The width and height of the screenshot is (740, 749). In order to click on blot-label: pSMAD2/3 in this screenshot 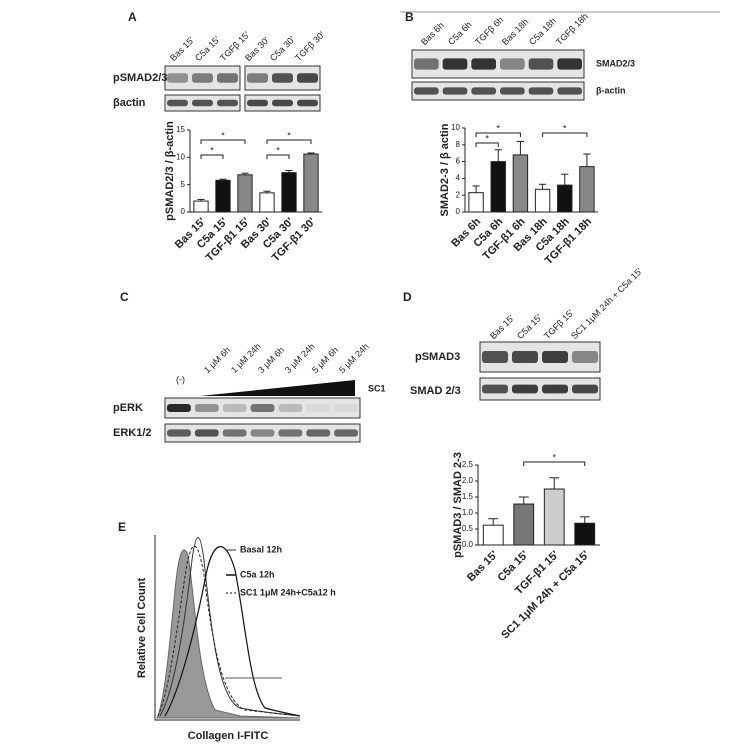, I will do `click(140, 78)`.